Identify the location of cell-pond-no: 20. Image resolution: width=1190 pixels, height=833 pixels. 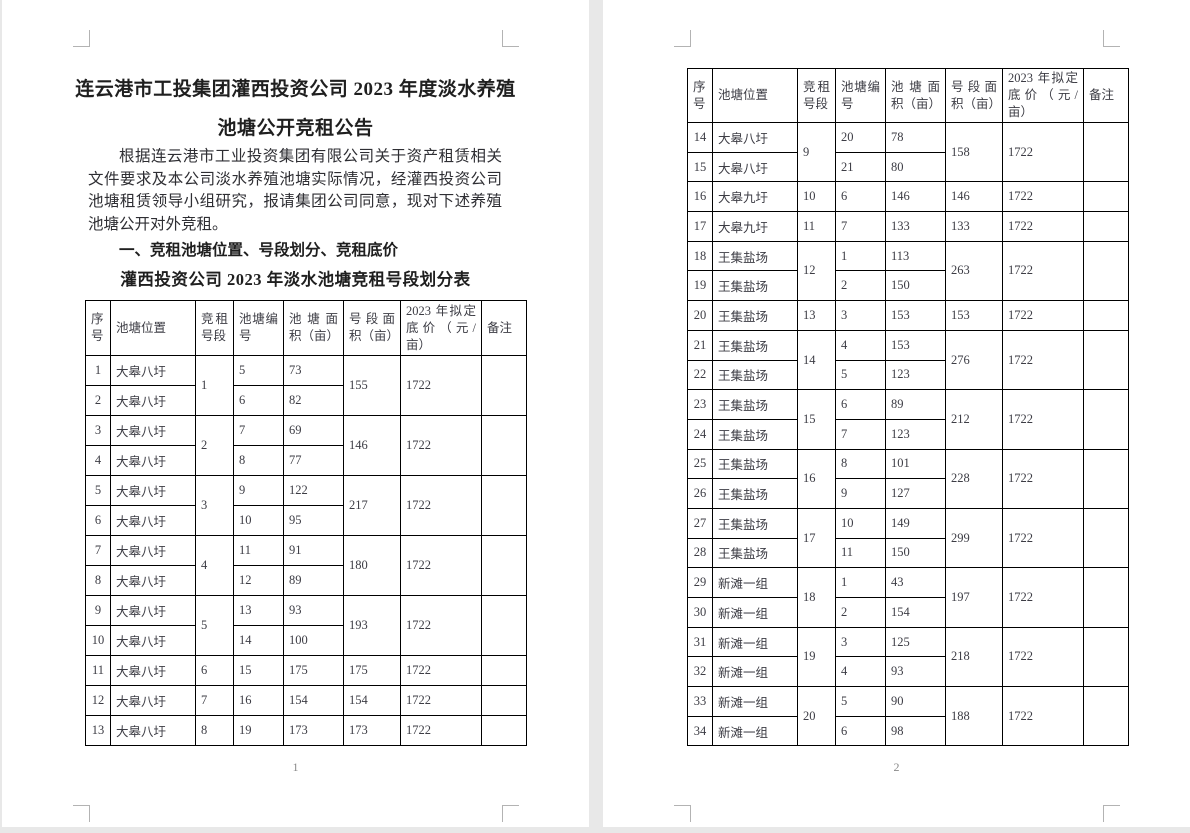
(860, 137).